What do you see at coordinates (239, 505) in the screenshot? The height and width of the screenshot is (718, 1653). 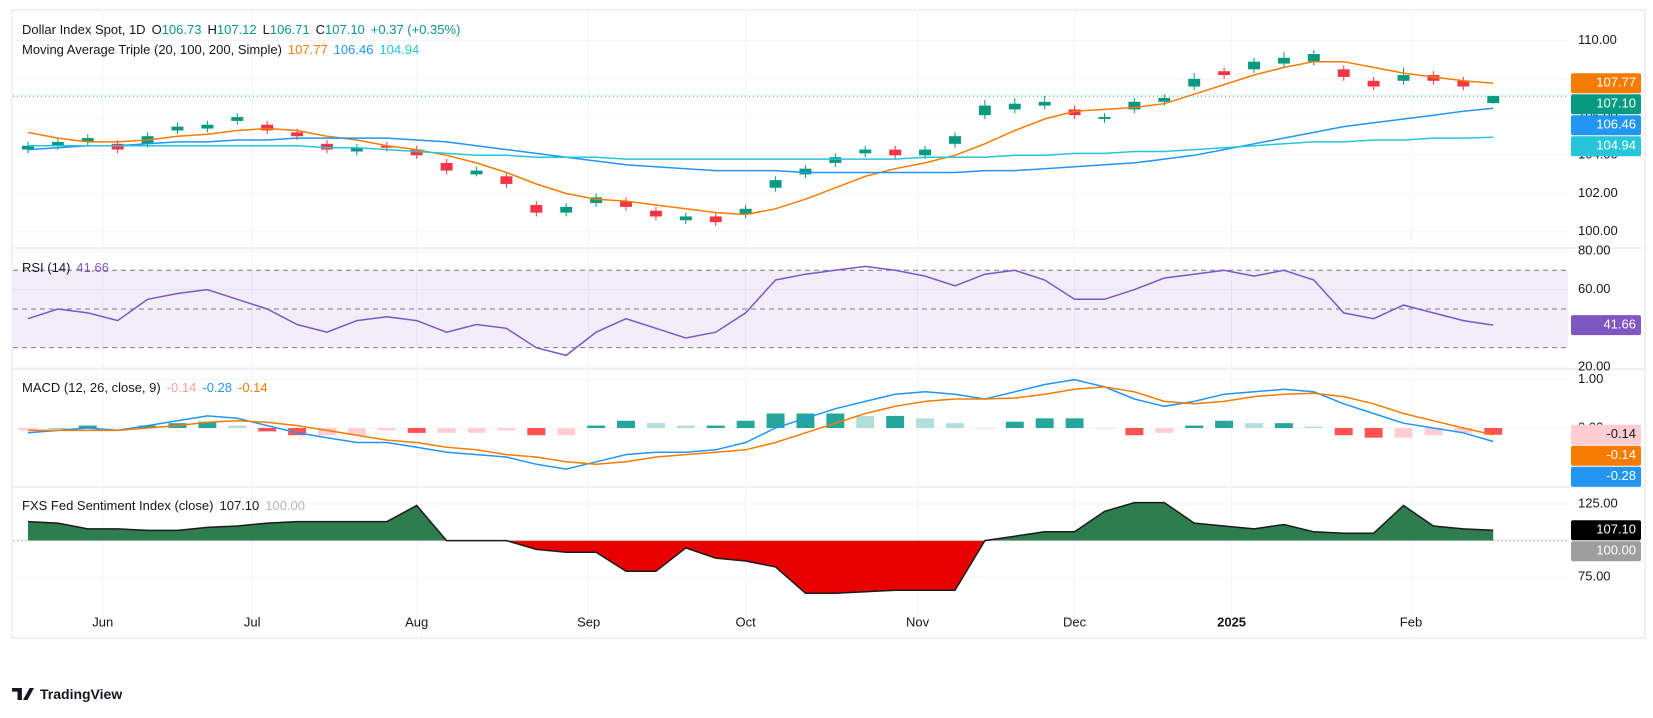 I see `legend-text: 107.10` at bounding box center [239, 505].